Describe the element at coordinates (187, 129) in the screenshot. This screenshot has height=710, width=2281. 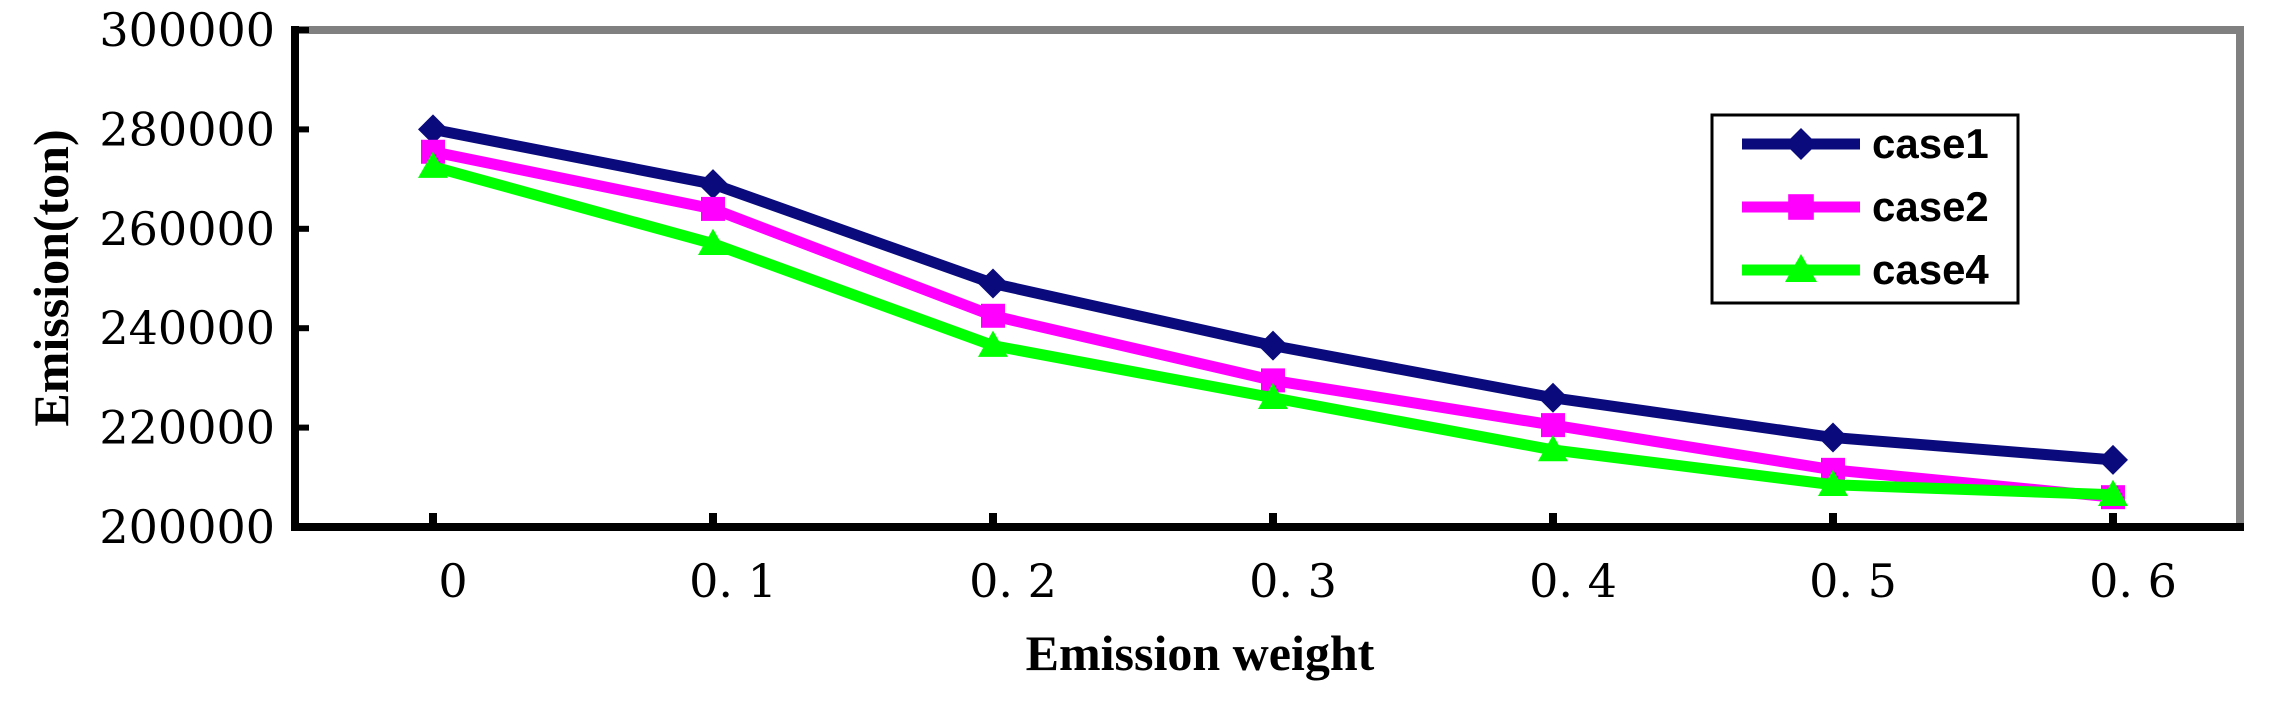
I see `y-tick-label: 280000` at that location.